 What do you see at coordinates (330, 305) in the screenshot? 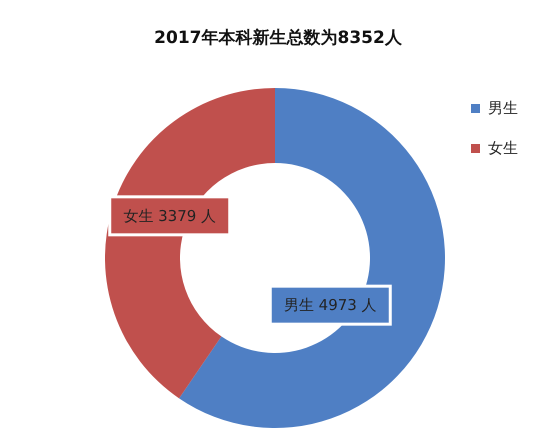
I see `data-label: 男生 4973 人` at bounding box center [330, 305].